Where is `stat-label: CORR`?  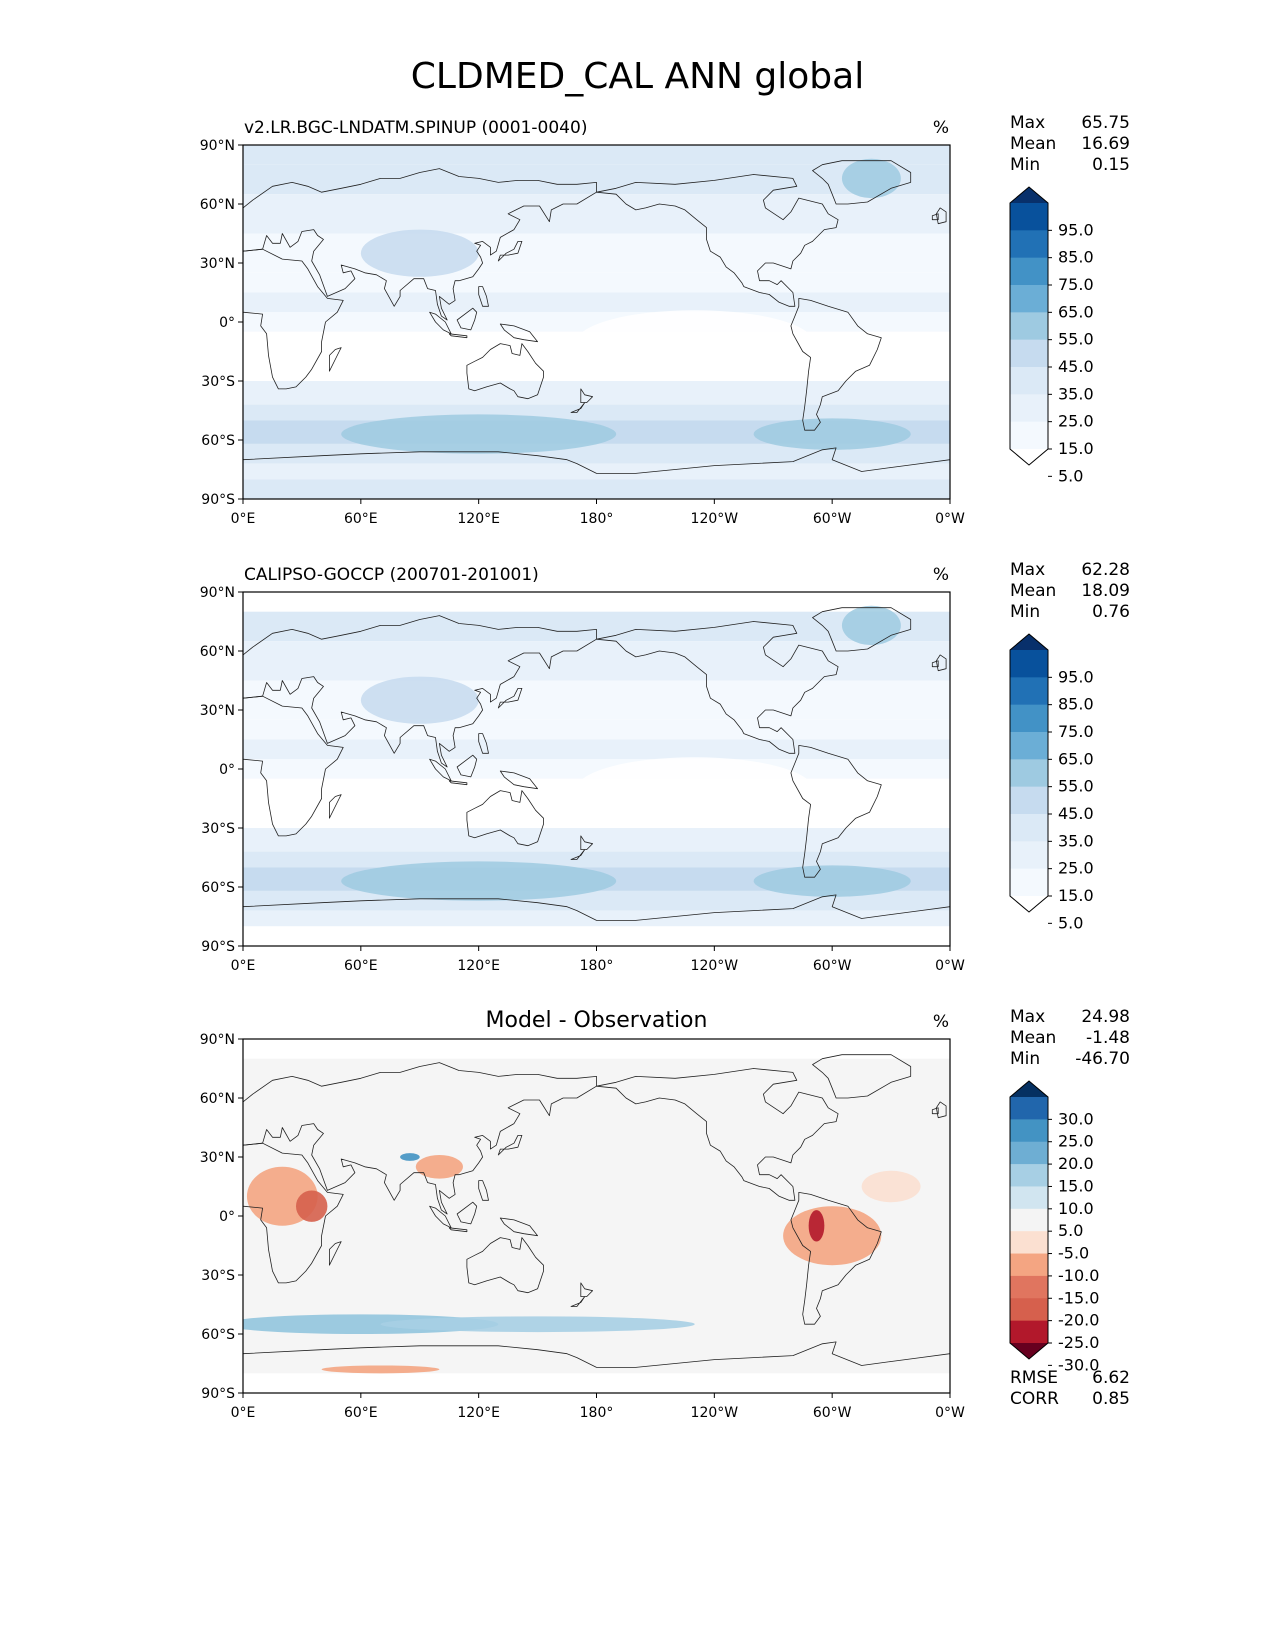
stat-label: CORR is located at coordinates (1034, 1399).